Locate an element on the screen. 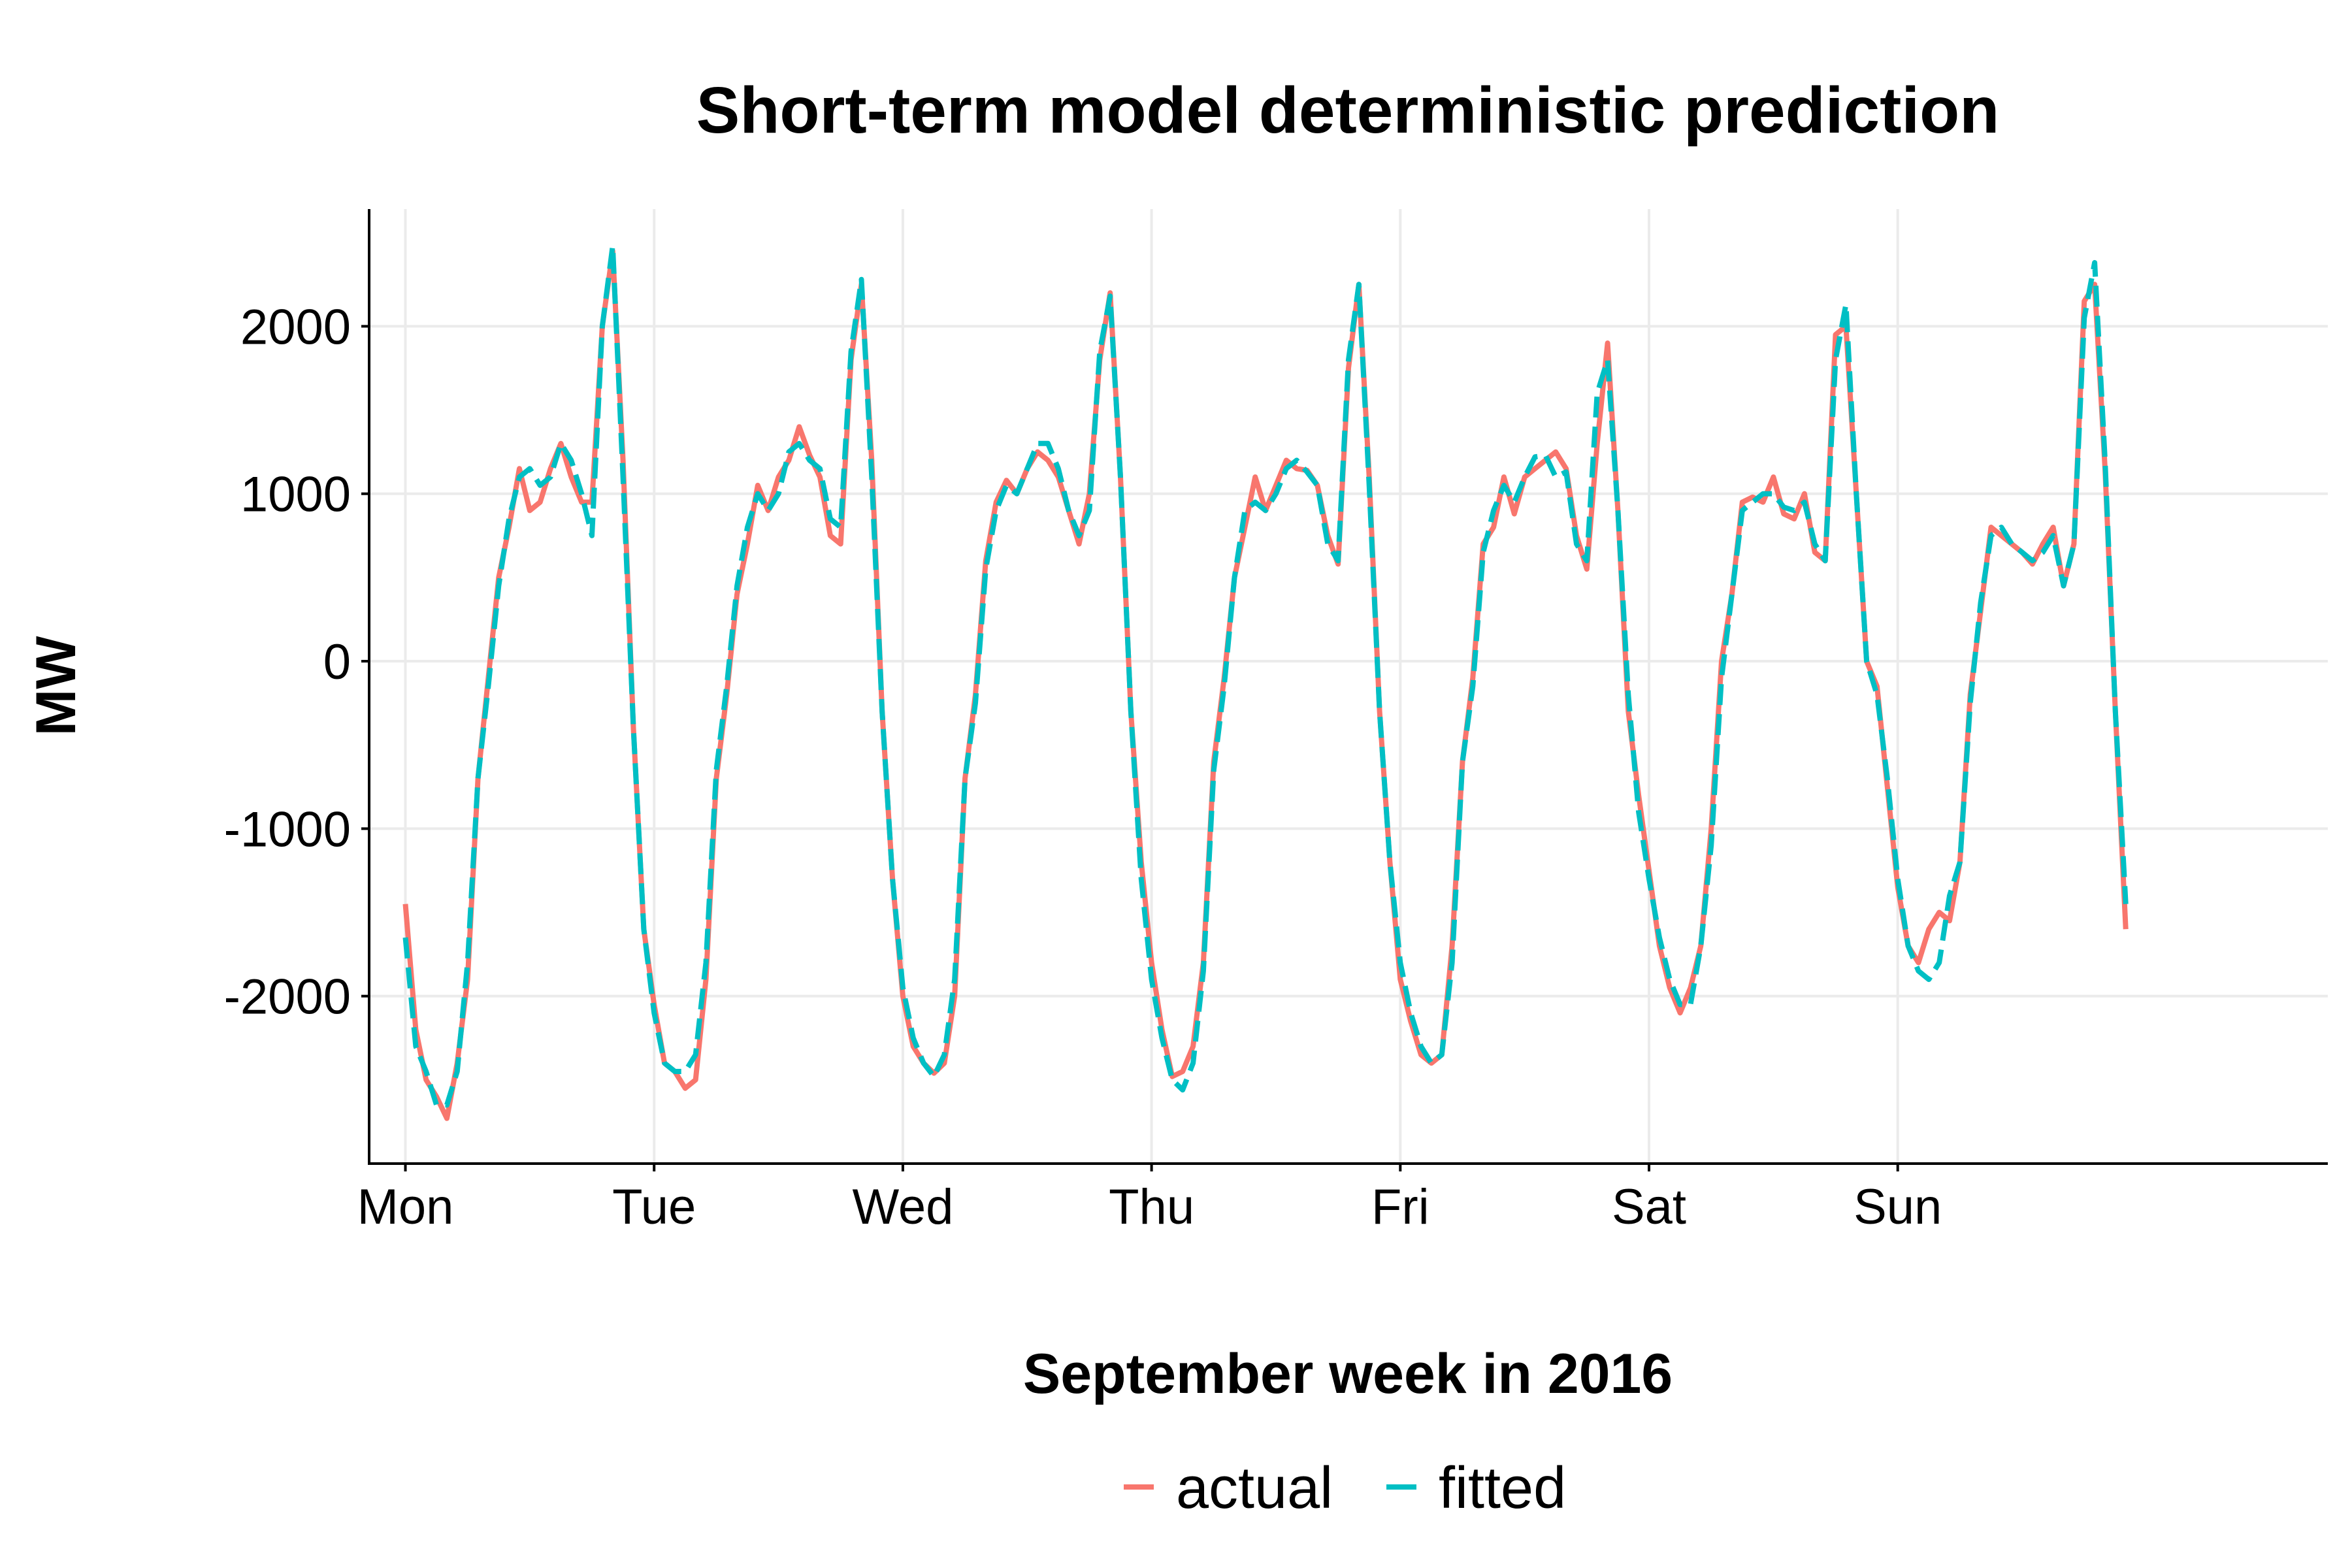 The image size is (2352, 1568). y-tick-label: 1000 is located at coordinates (295, 495).